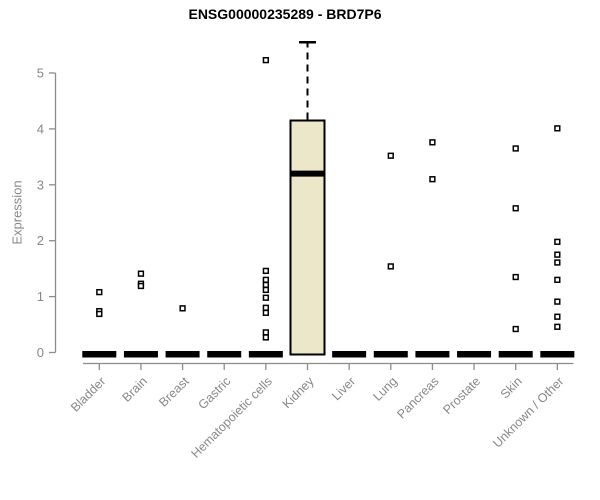 This screenshot has width=600, height=500. Describe the element at coordinates (174, 392) in the screenshot. I see `x-tick-label: Breast` at that location.